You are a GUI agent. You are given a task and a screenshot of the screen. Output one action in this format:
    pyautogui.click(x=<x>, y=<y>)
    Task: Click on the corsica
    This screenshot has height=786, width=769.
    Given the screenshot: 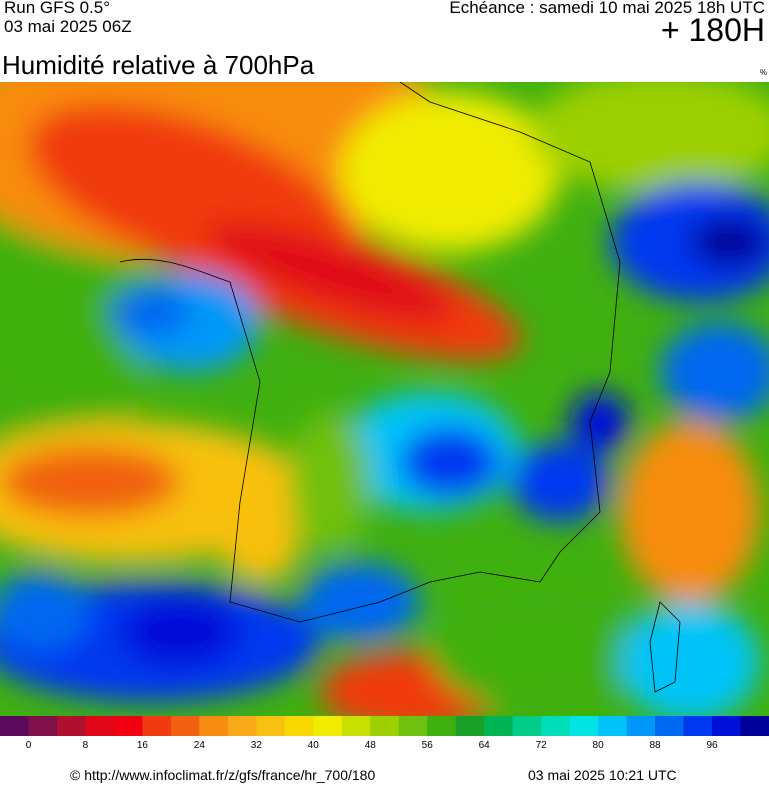 What is the action you would take?
    pyautogui.click(x=665, y=647)
    